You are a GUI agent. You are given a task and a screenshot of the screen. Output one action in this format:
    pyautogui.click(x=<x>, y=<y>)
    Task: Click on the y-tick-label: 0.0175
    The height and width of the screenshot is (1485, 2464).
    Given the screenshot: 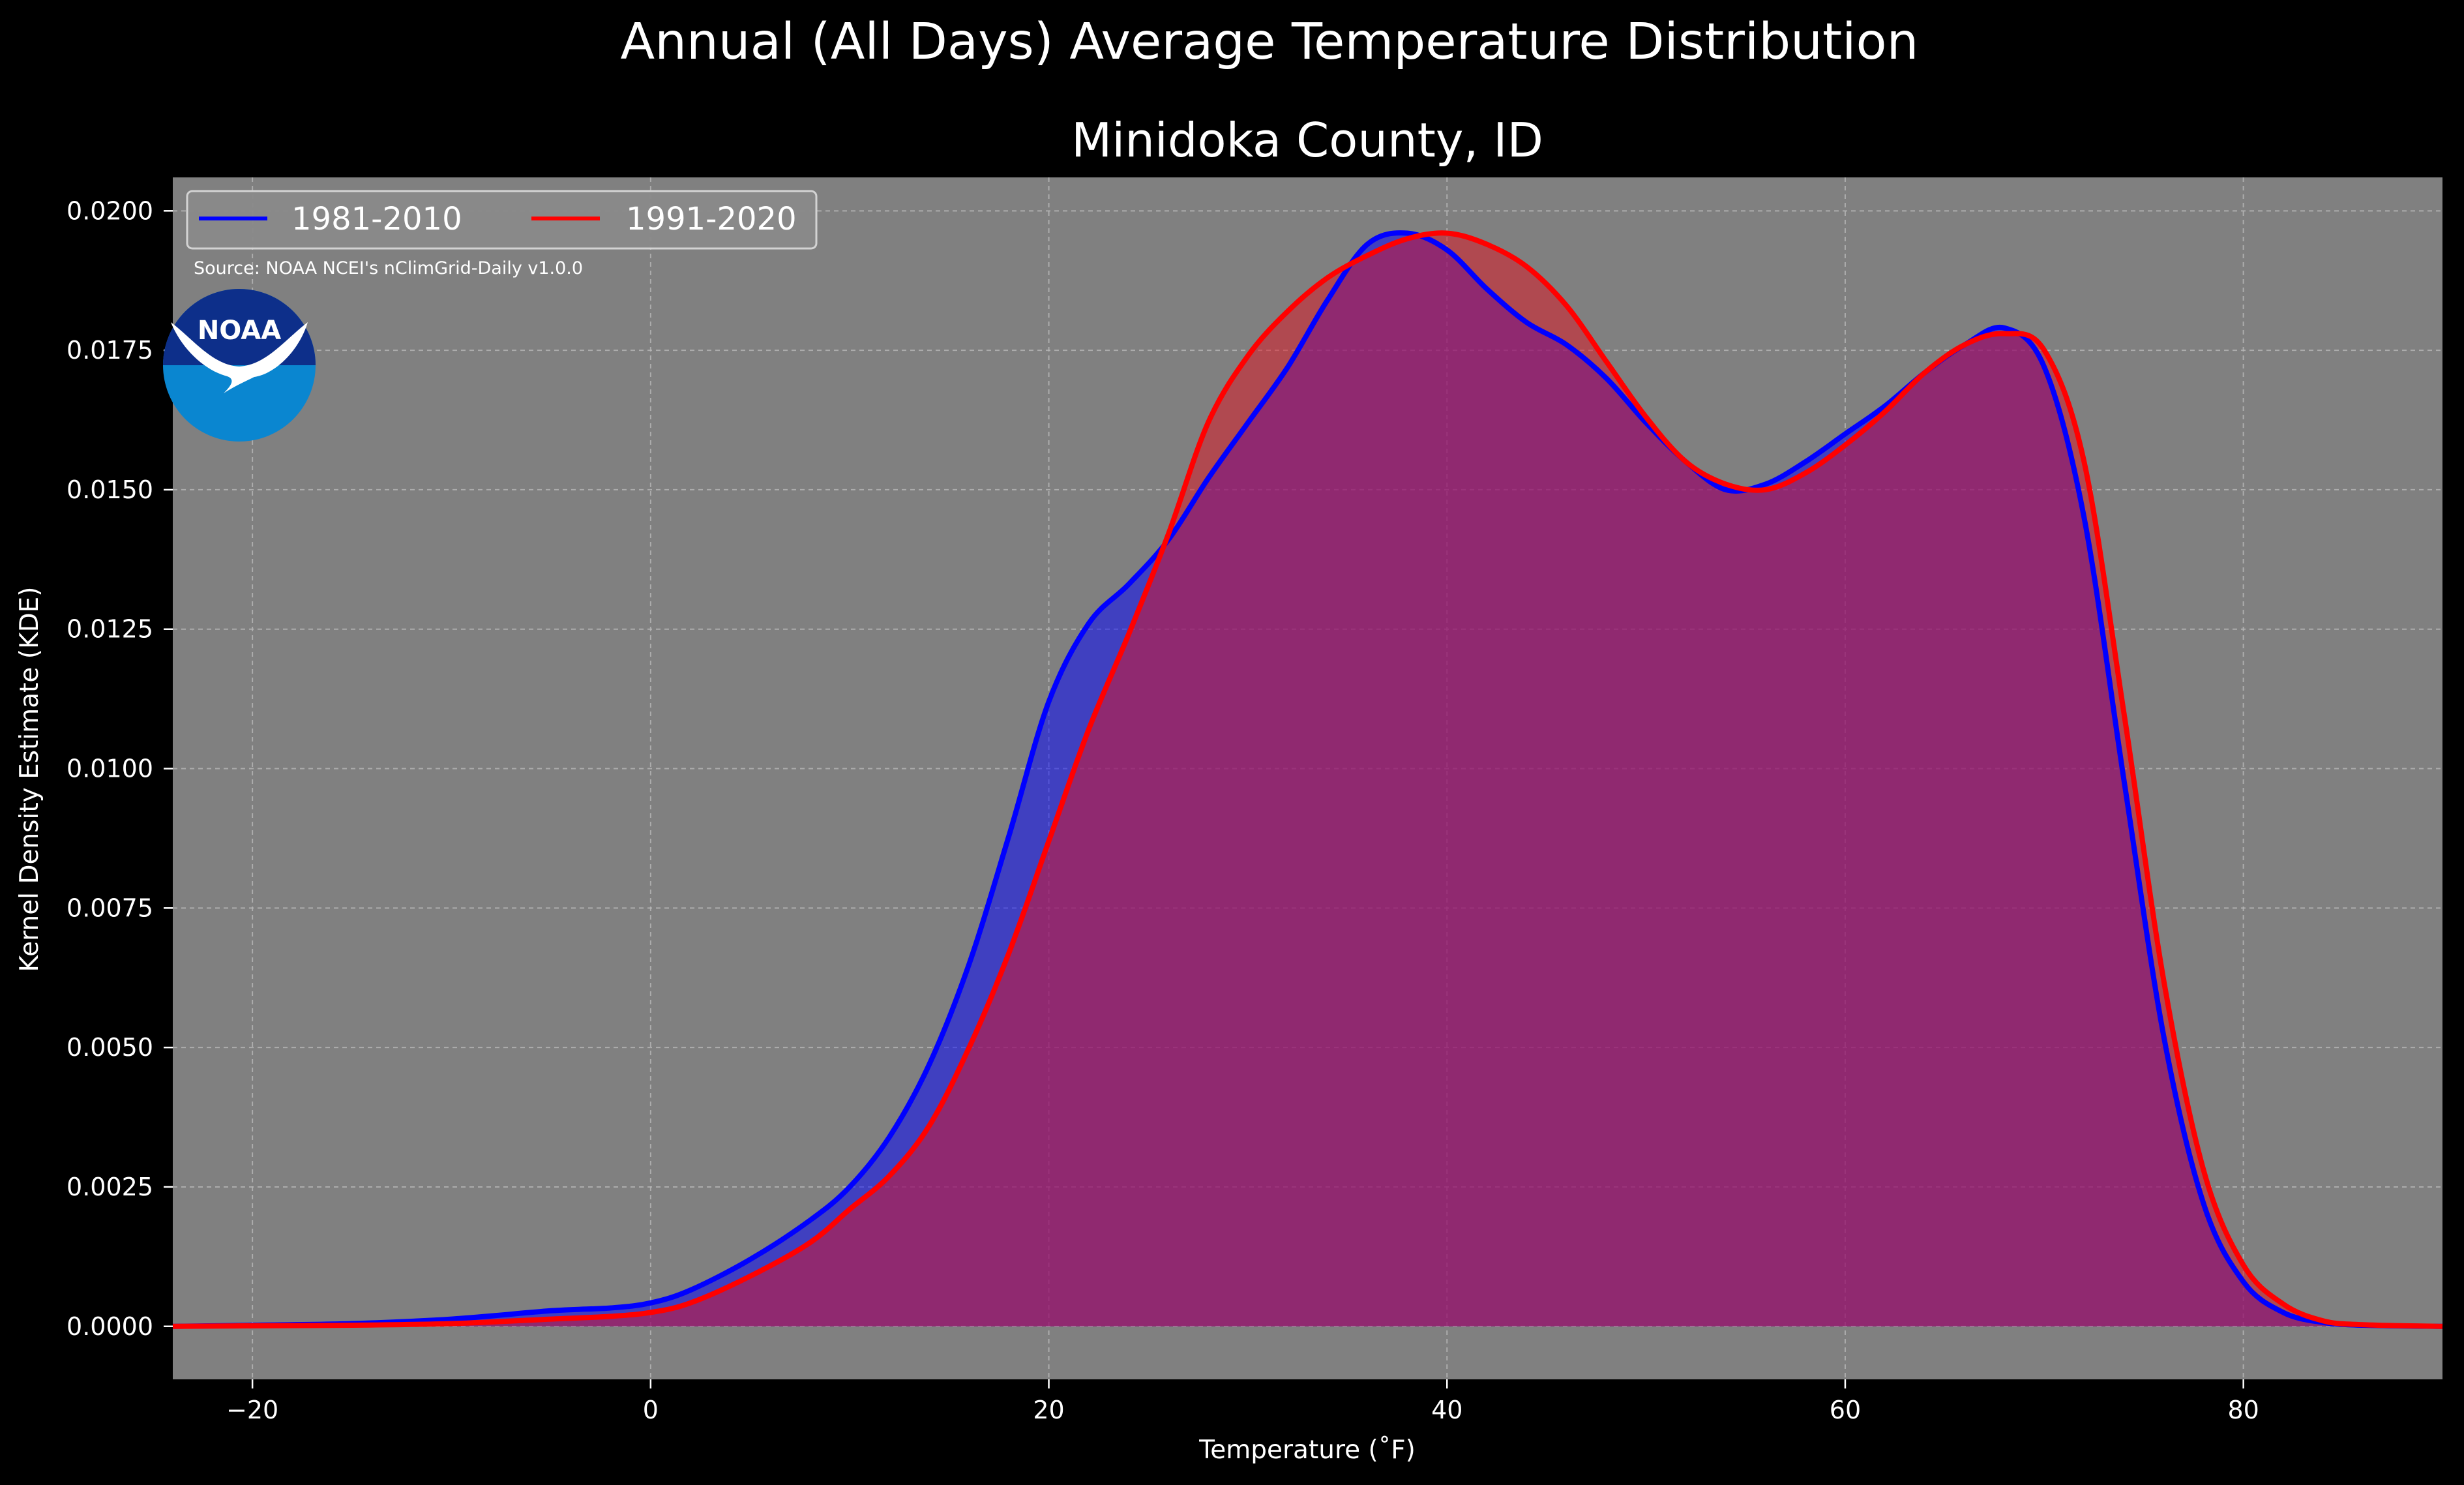 What is the action you would take?
    pyautogui.click(x=110, y=351)
    